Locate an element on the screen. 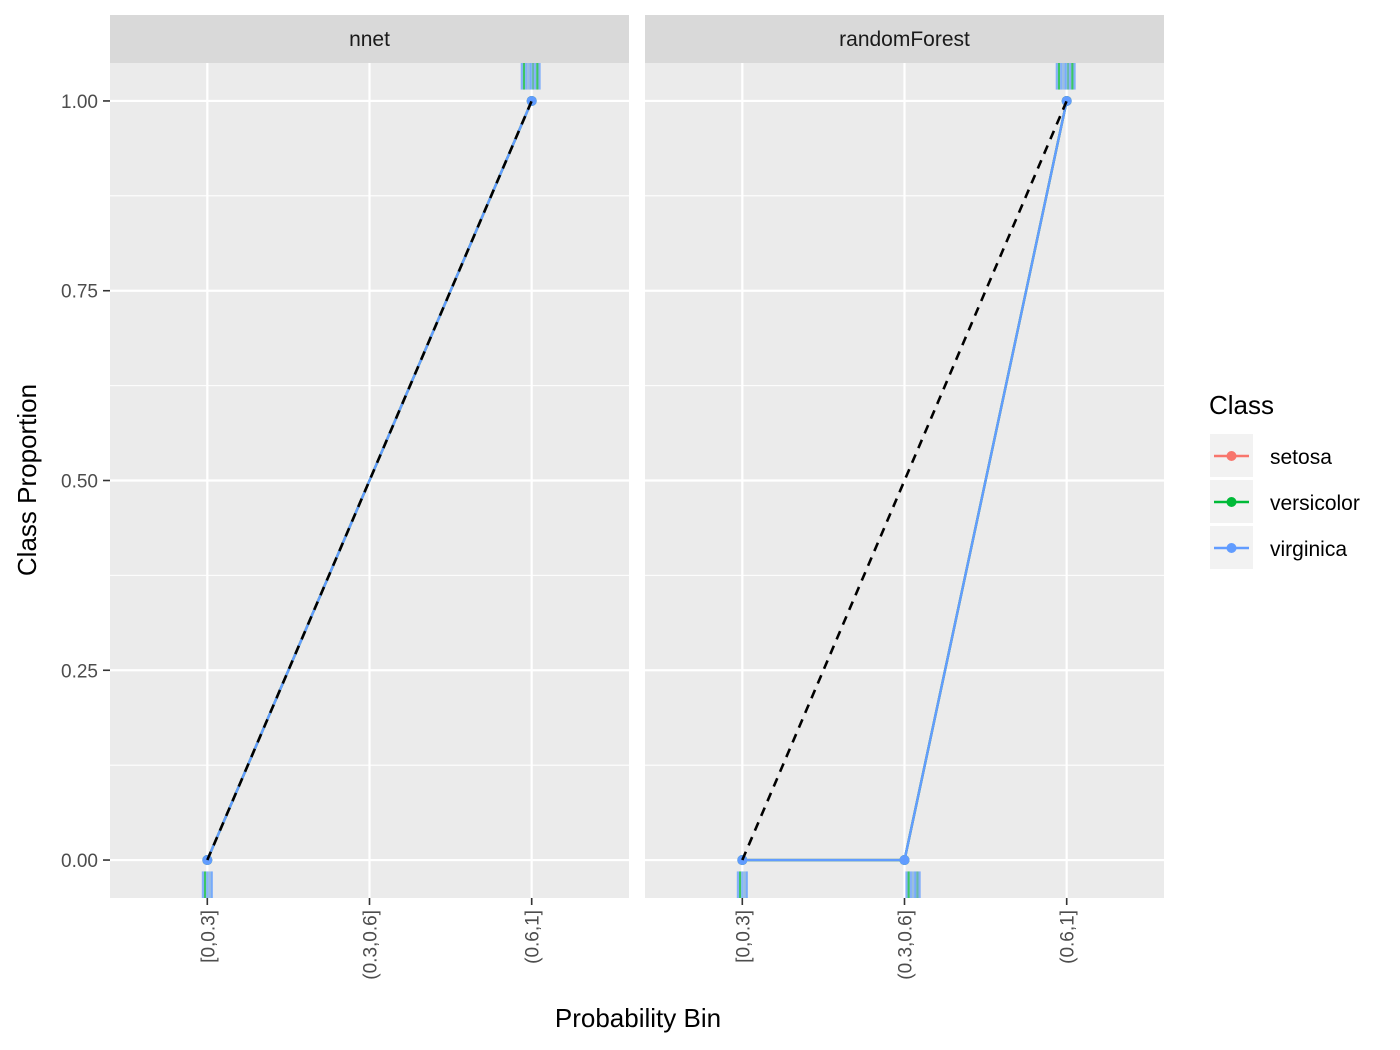  legend-entry-setosa: setosa is located at coordinates (1271, 455).